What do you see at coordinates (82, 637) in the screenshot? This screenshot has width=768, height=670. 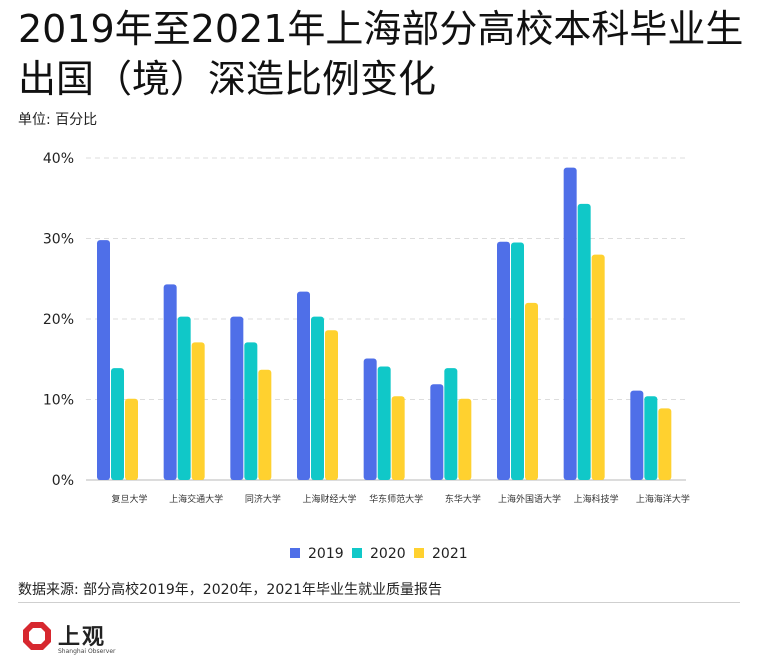 I see `logo-name: 上观` at bounding box center [82, 637].